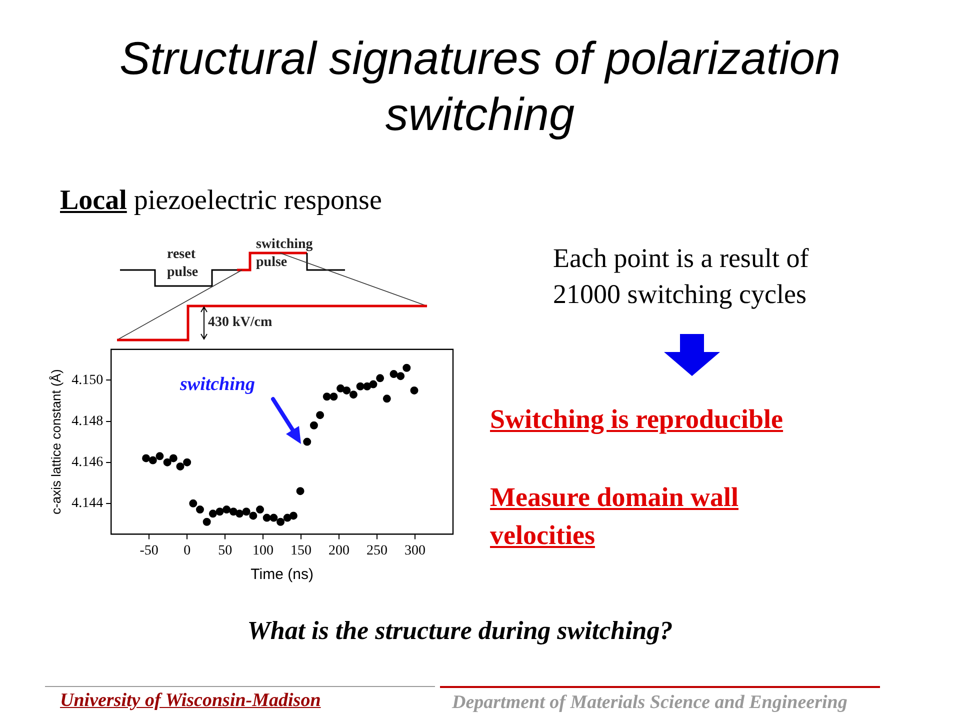 This screenshot has width=960, height=720. I want to click on text: Switching is reproducible, so click(637, 419).